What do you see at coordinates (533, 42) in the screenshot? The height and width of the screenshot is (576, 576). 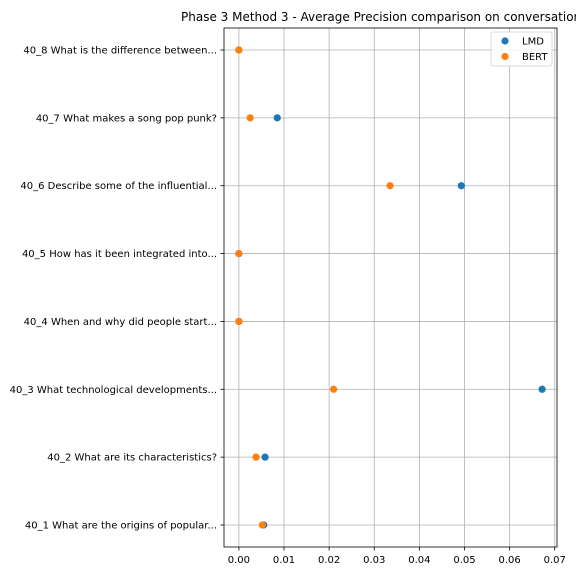 I see `legend-label: LMD` at bounding box center [533, 42].